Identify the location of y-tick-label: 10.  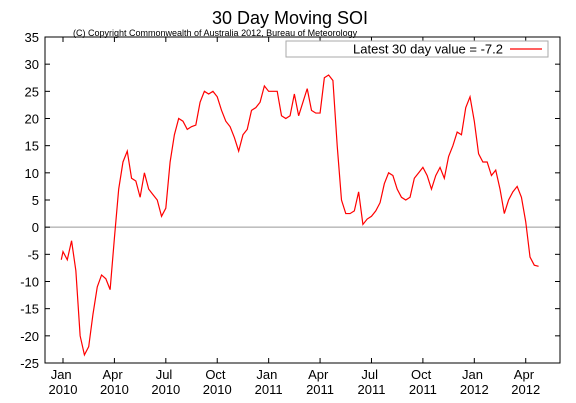
(32, 173).